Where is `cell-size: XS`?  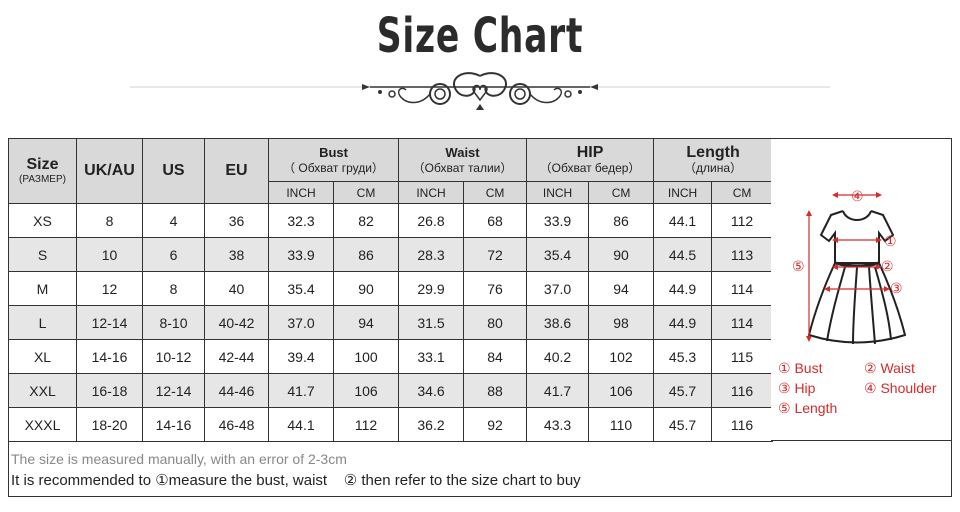
cell-size: XS is located at coordinates (42, 220).